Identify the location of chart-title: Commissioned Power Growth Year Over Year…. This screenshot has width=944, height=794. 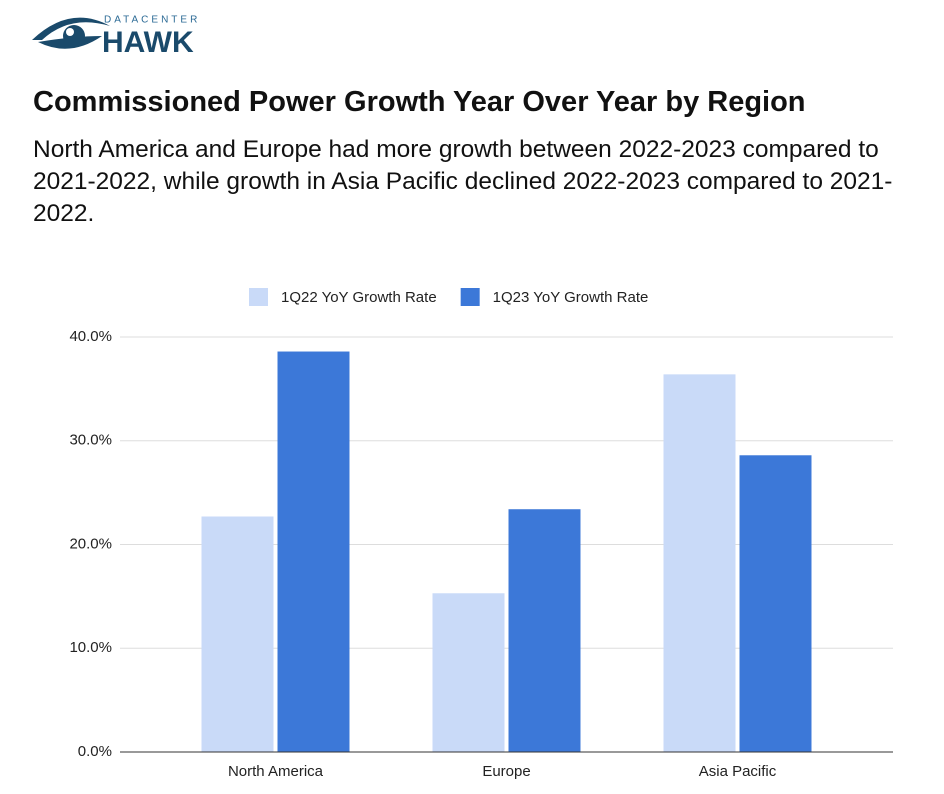
(419, 102).